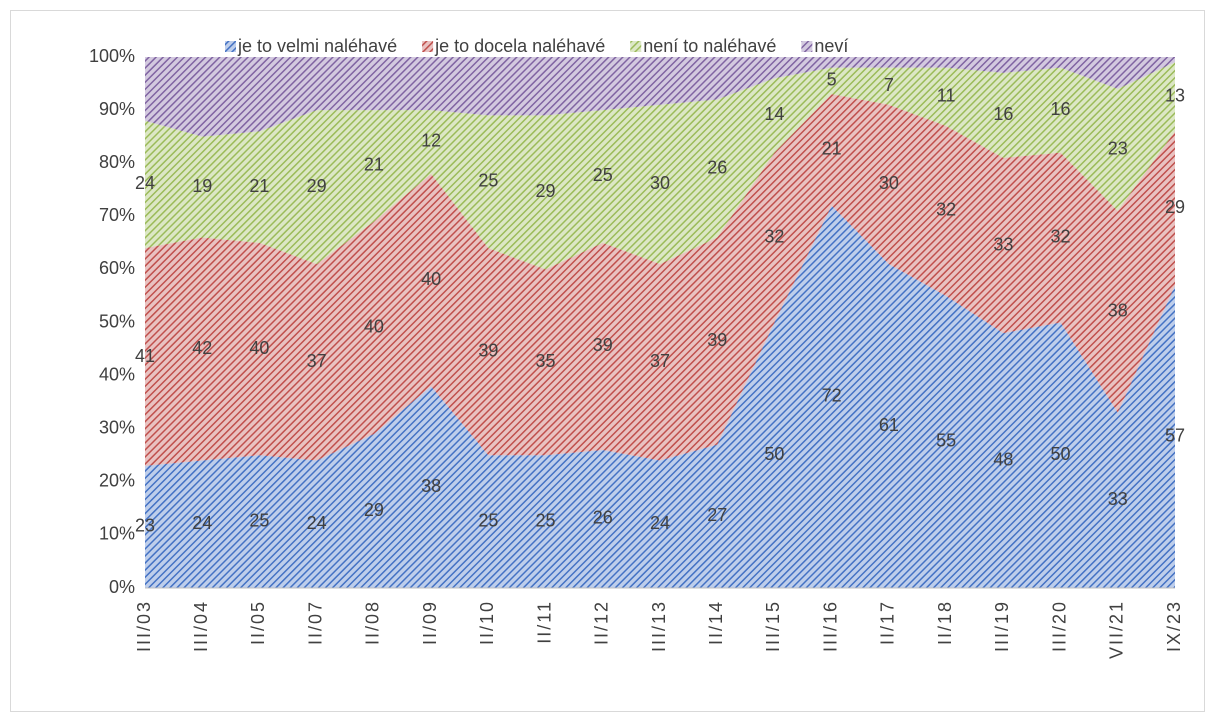  Describe the element at coordinates (659, 626) in the screenshot. I see `x-tick-label: III/13` at that location.